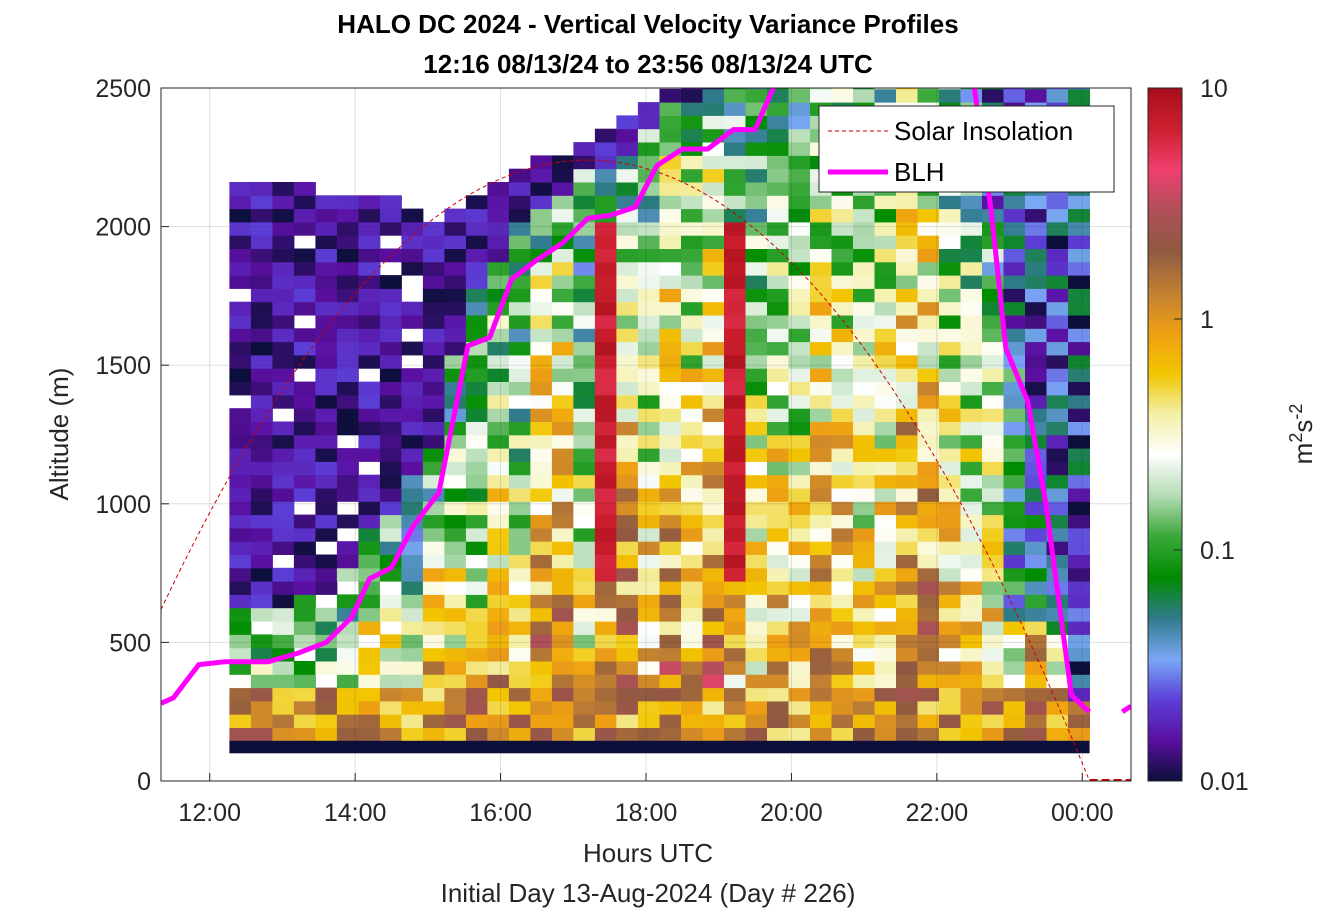 The height and width of the screenshot is (916, 1343). What do you see at coordinates (1165, 434) in the screenshot?
I see `colorbar-gradient` at bounding box center [1165, 434].